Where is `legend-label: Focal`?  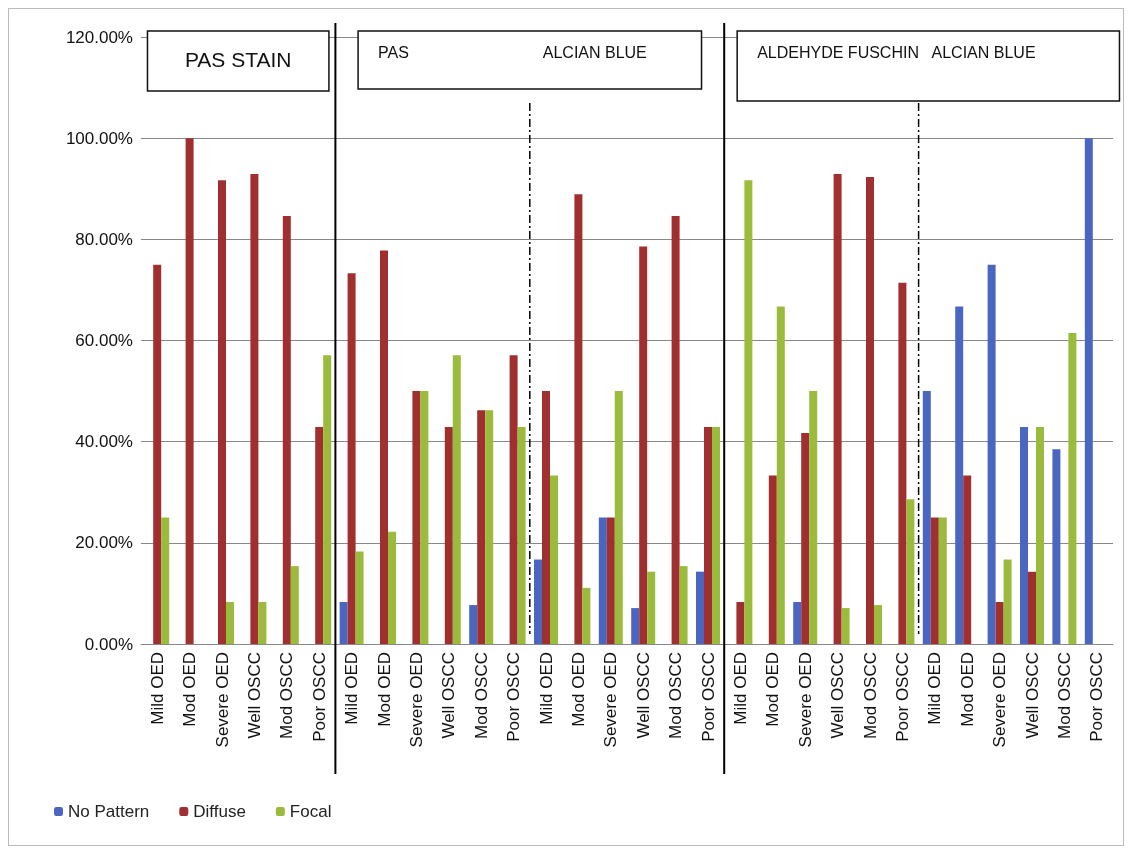
legend-label: Focal is located at coordinates (310, 811).